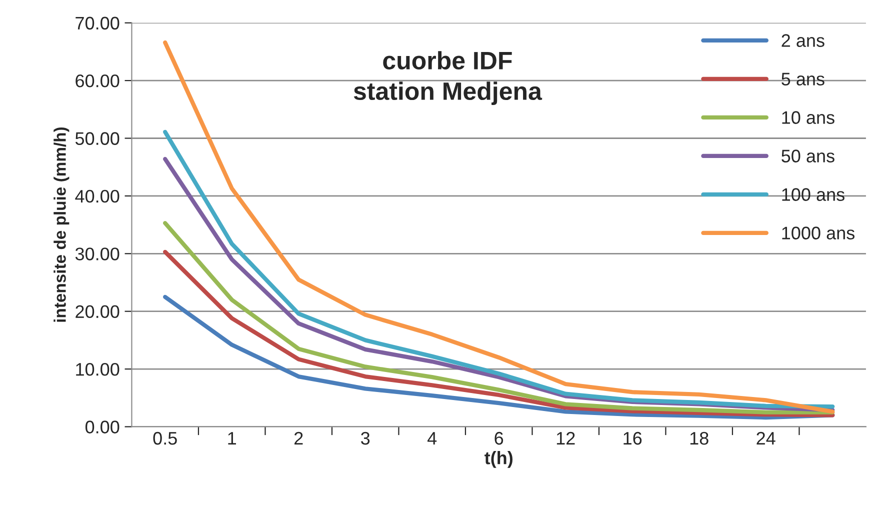 This screenshot has height=508, width=890. What do you see at coordinates (365, 438) in the screenshot?
I see `x-tick-label: 3` at bounding box center [365, 438].